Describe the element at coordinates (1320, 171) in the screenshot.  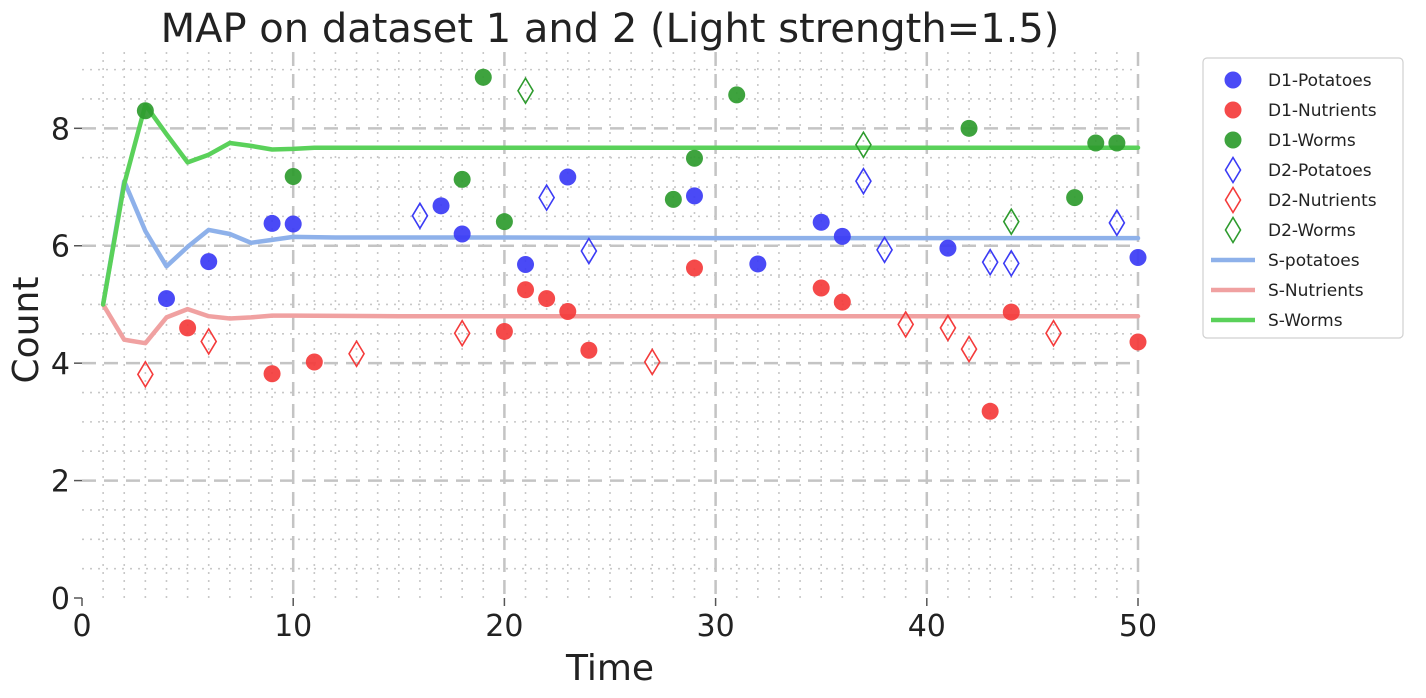
I see `legend-label: D2-Potatoes` at that location.